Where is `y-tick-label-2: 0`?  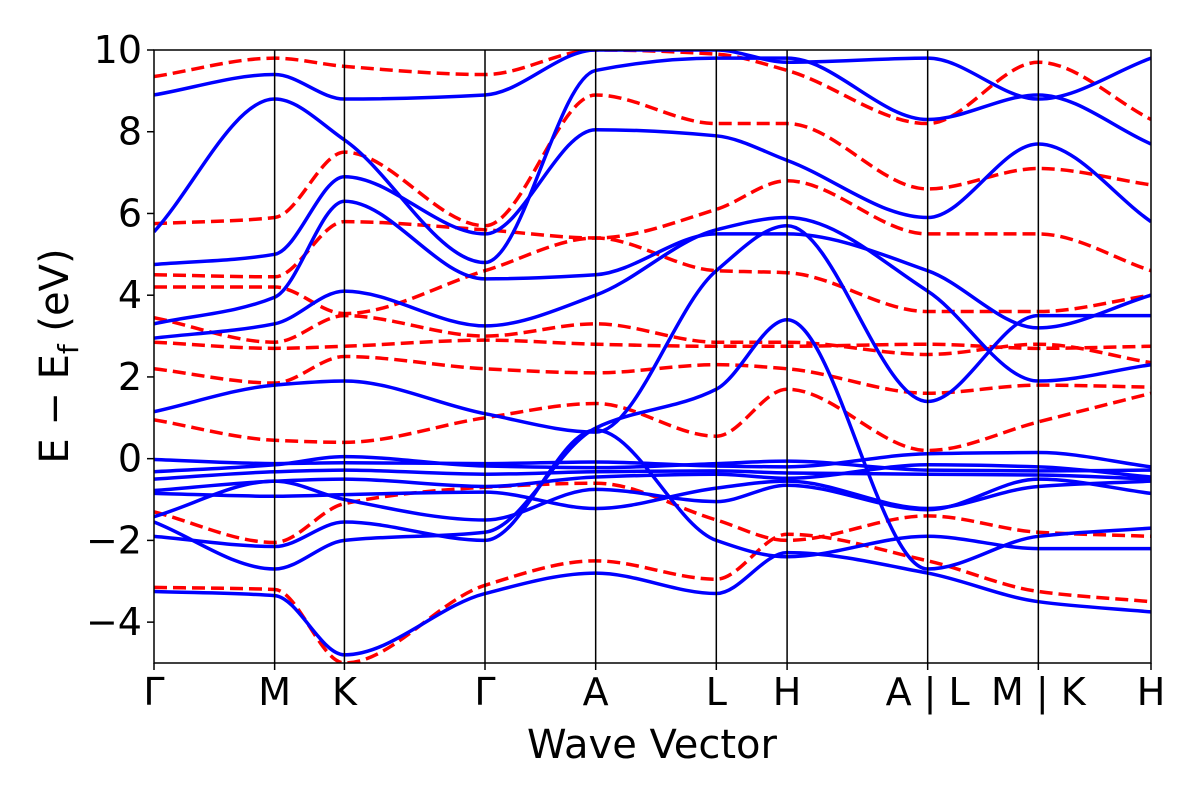
y-tick-label-2: 0 is located at coordinates (130, 459).